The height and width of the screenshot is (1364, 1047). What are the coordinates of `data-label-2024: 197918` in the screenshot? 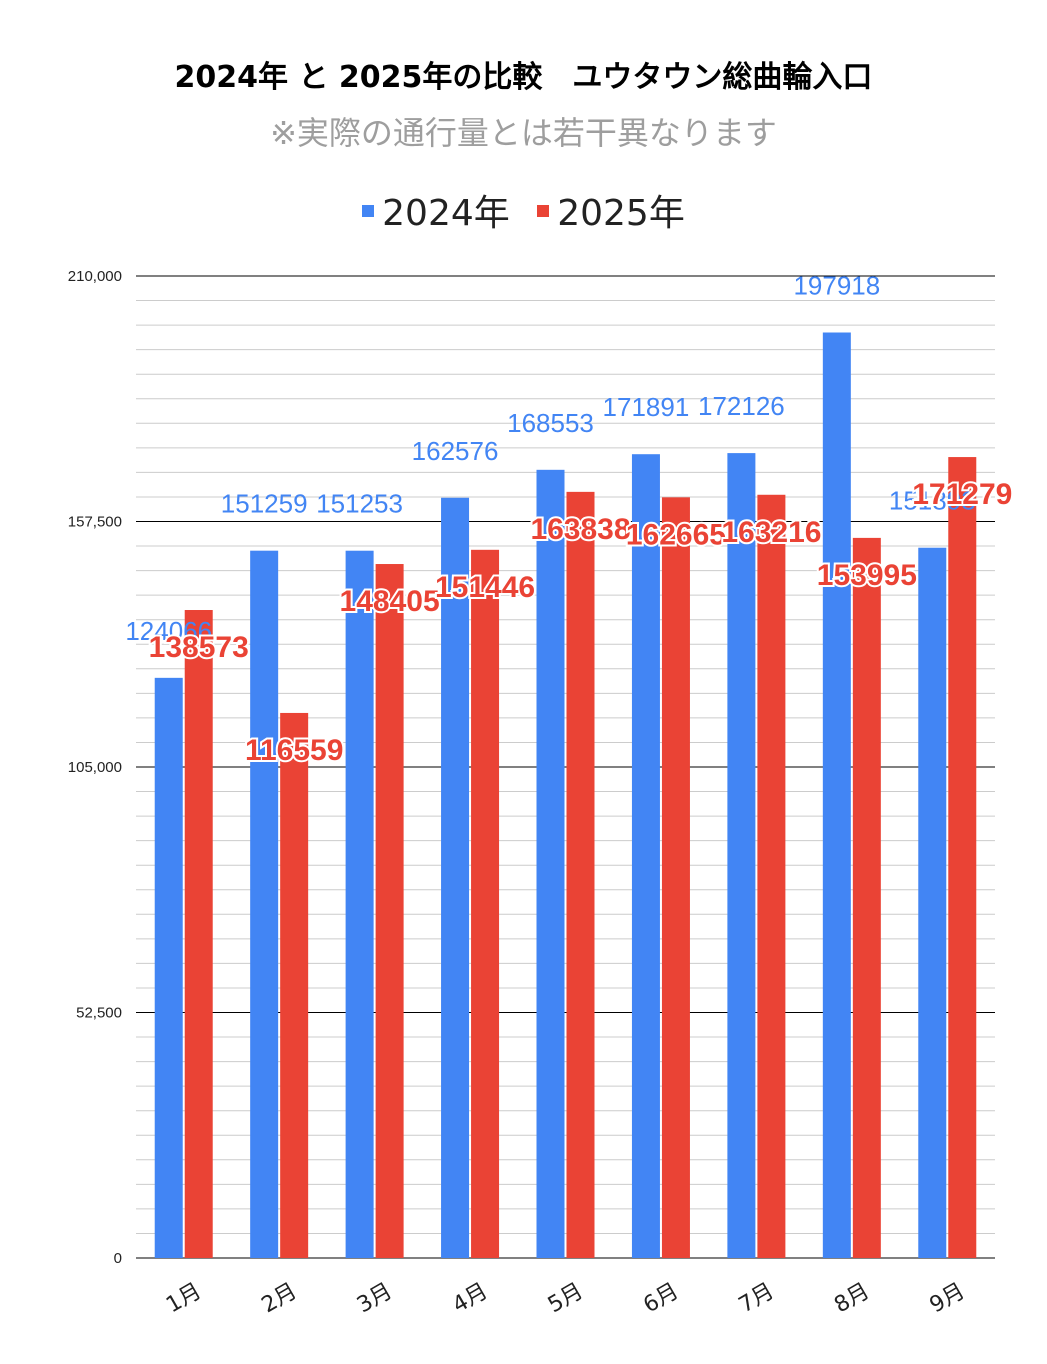 It's located at (836, 285).